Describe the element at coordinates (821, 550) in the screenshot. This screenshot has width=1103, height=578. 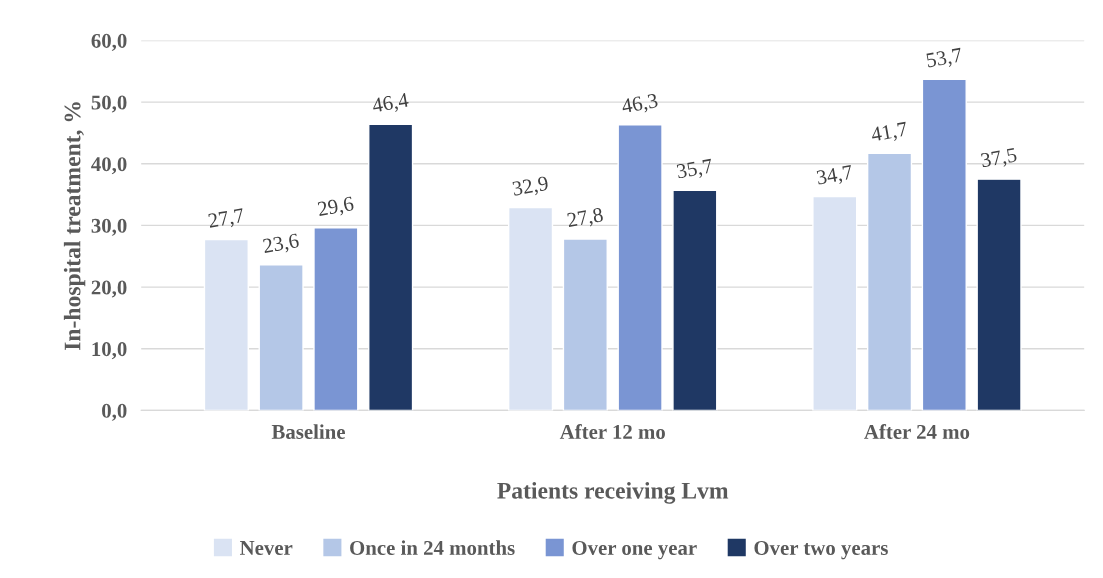
I see `legend-label: Over two years` at that location.